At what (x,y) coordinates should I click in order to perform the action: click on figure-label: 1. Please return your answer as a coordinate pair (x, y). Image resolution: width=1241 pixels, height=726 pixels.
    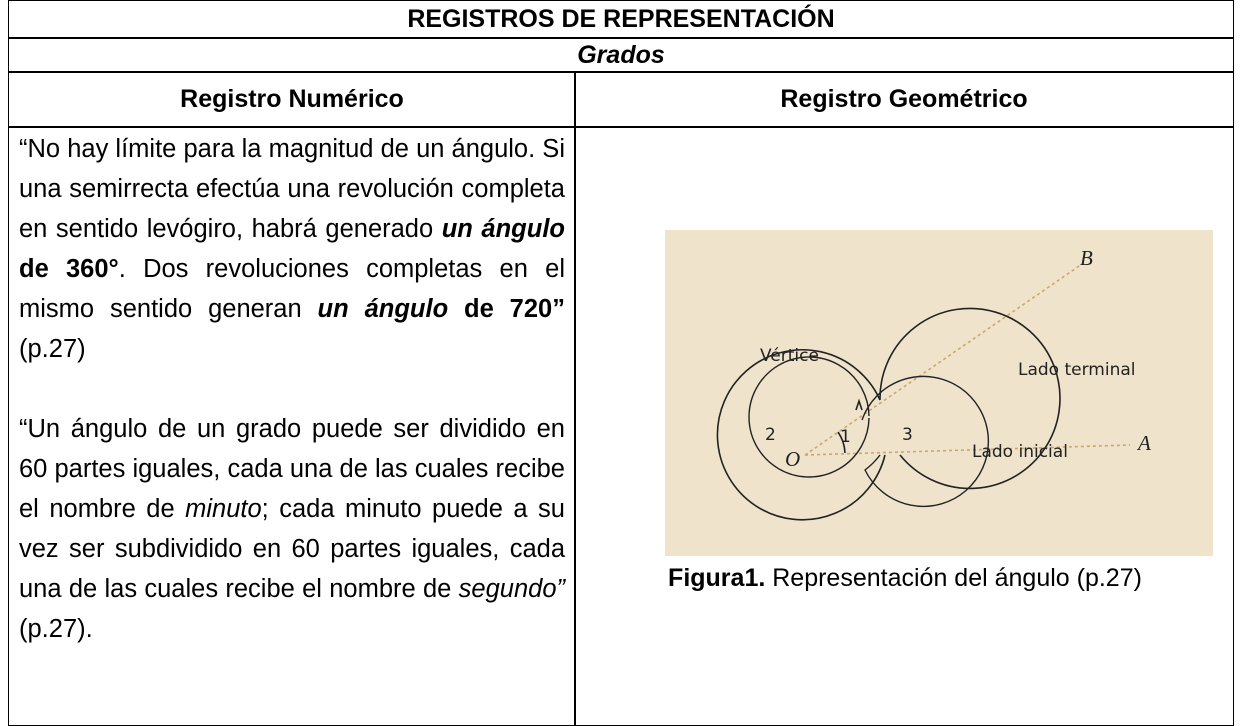
    Looking at the image, I should click on (845, 437).